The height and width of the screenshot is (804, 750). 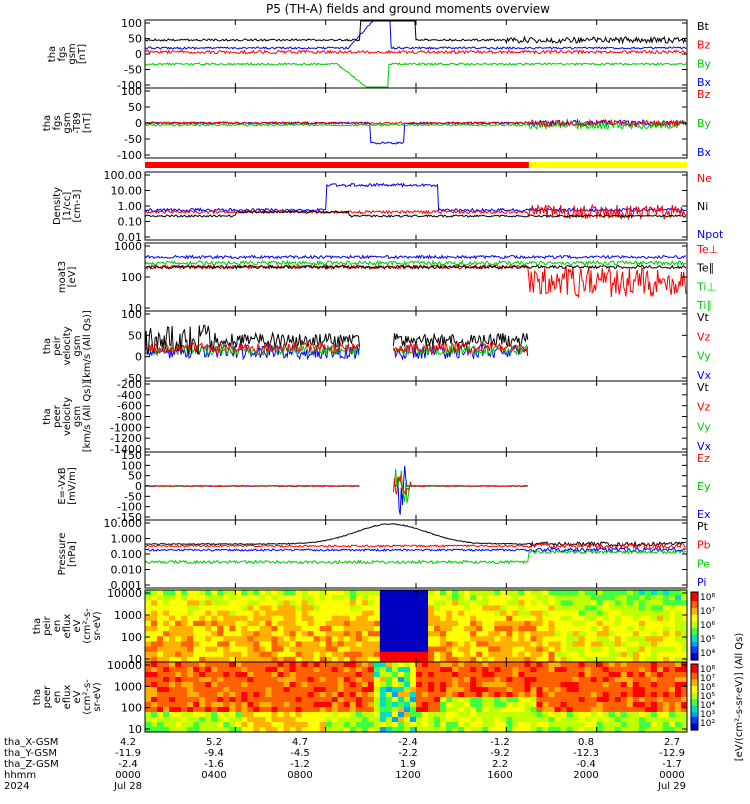 I want to click on ephemeris-row-label: tha_Y-GSM, so click(x=30, y=753).